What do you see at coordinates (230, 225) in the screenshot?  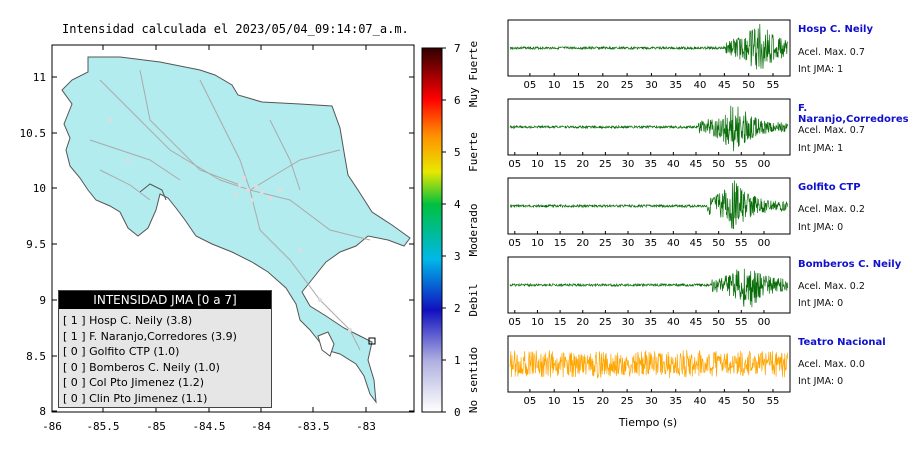 I see `city-dots` at bounding box center [230, 225].